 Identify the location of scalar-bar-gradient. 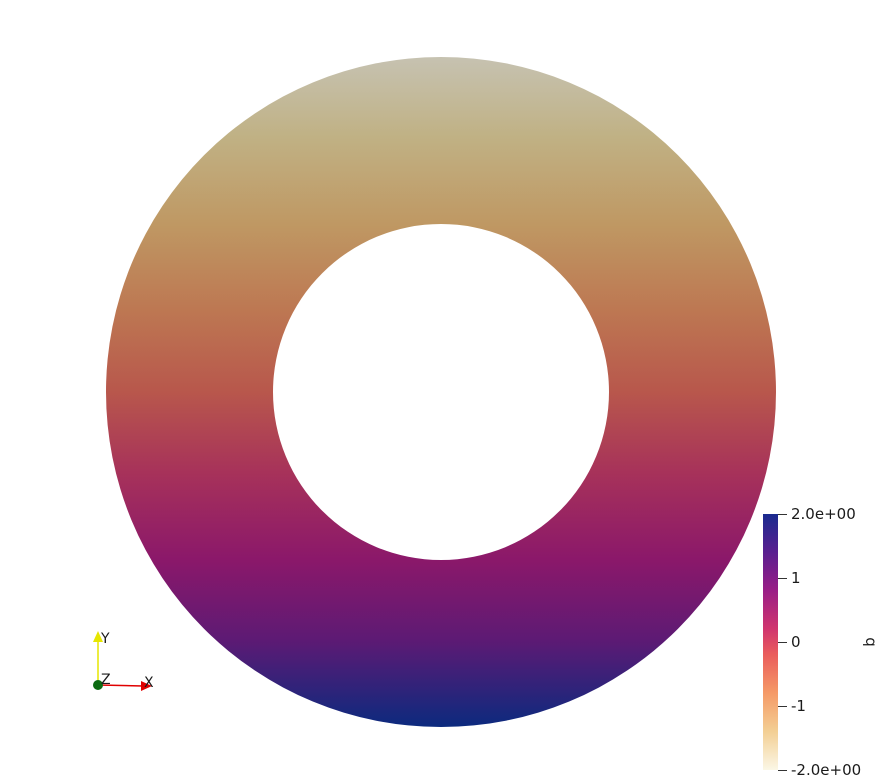
(770, 642).